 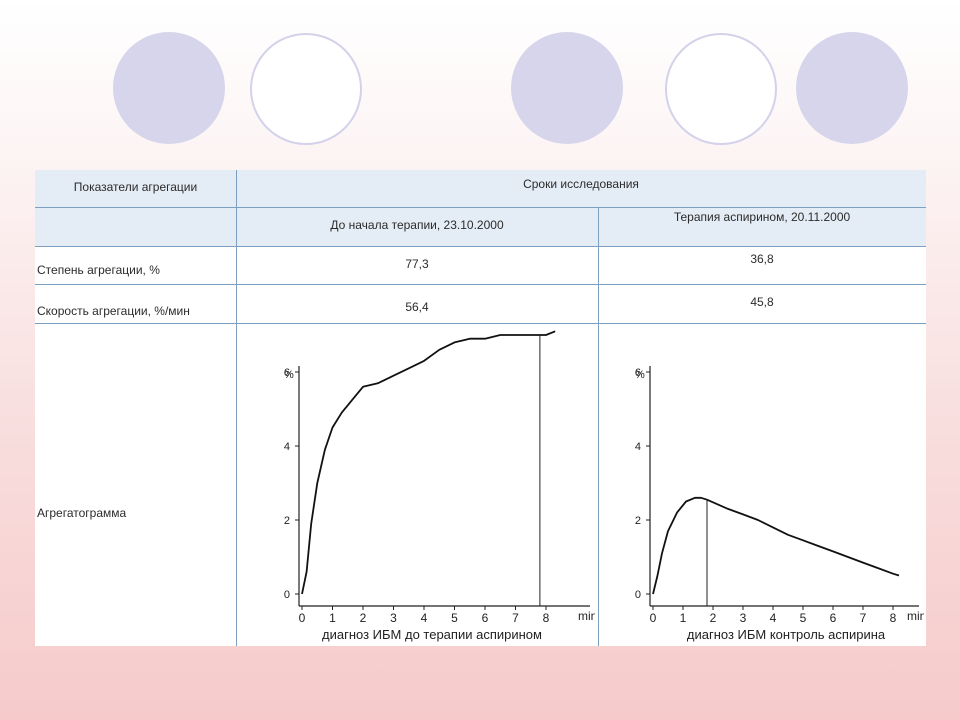 I want to click on header-indicators: Показатели агрегации, so click(x=135, y=187).